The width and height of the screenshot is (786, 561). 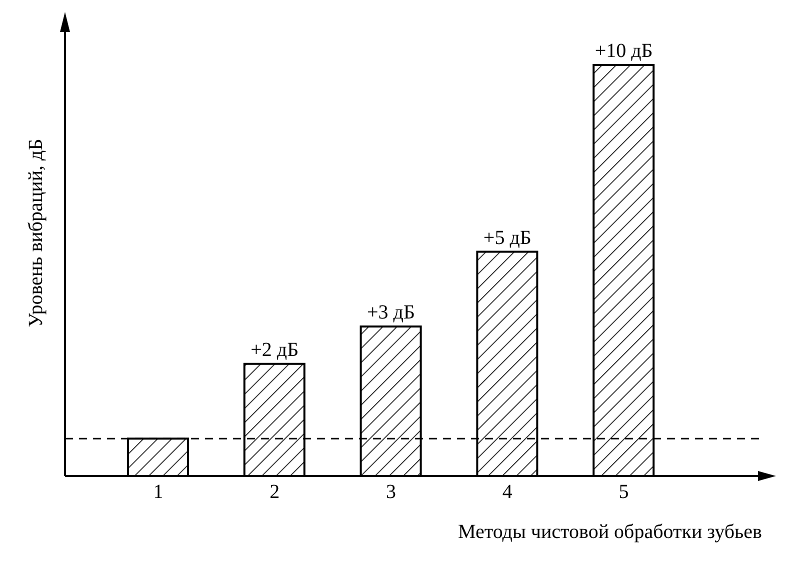 I want to click on y-axis-title: Уровень вибраций, дБ, so click(x=36, y=233).